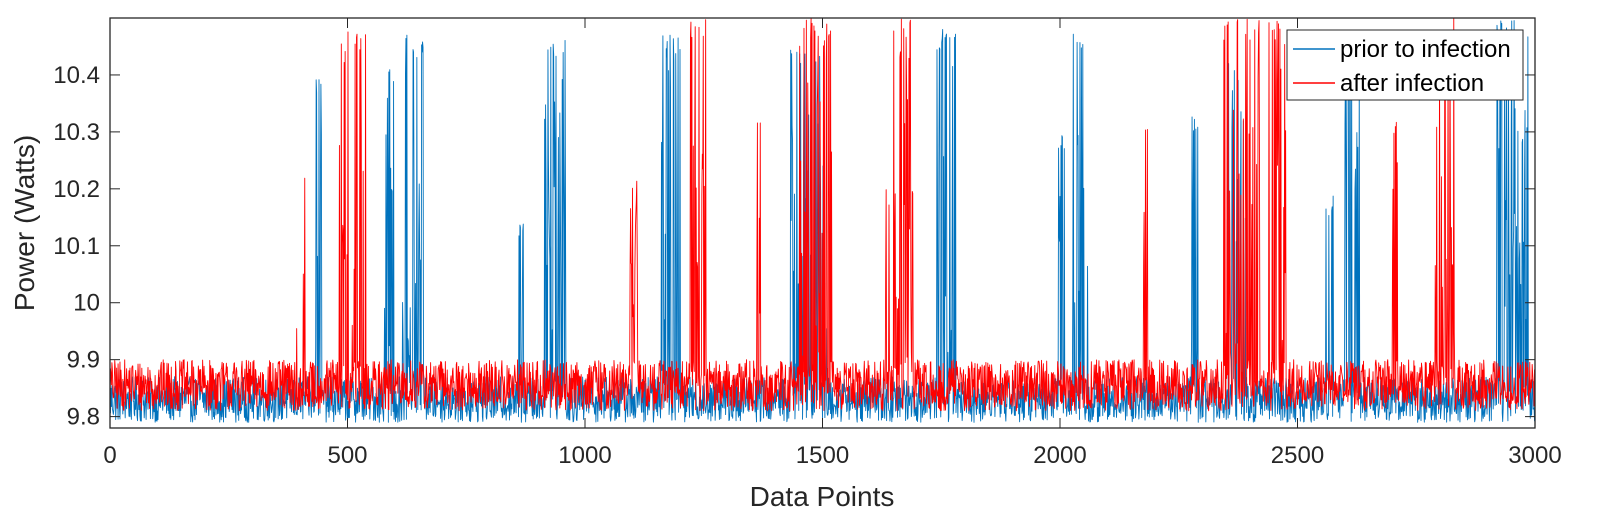  Describe the element at coordinates (83, 360) in the screenshot. I see `y-tick-label: 9.9` at that location.